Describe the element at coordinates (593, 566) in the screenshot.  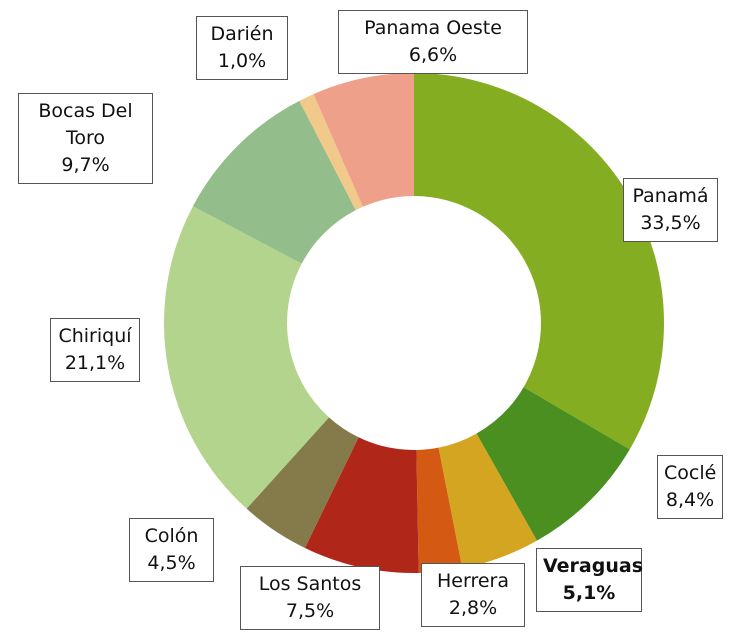
I see `category-label: Veraguas` at that location.